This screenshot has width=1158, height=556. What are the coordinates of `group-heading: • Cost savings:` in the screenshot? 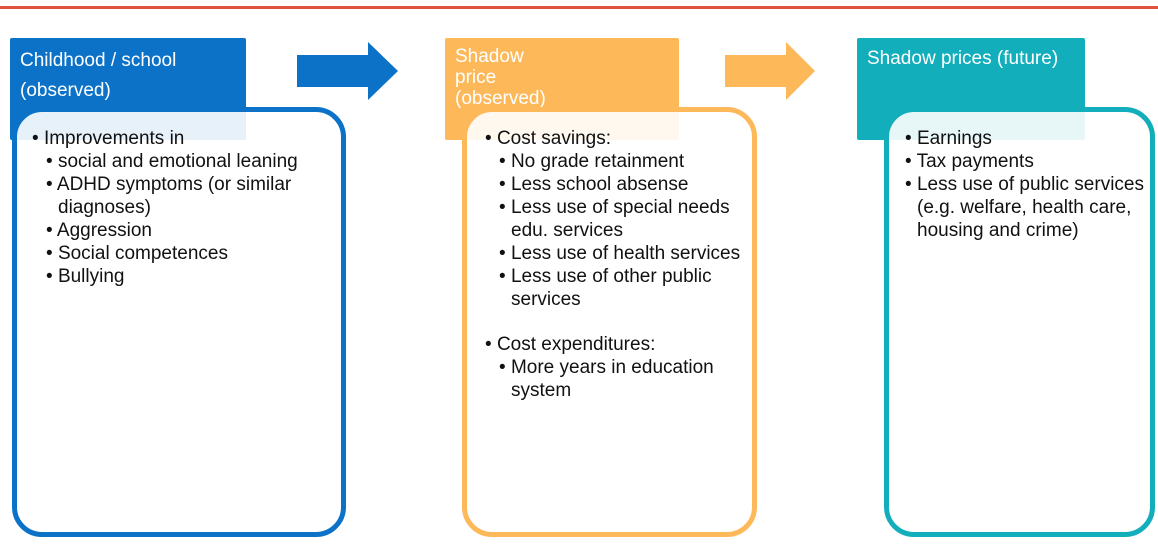 It's located at (615, 138).